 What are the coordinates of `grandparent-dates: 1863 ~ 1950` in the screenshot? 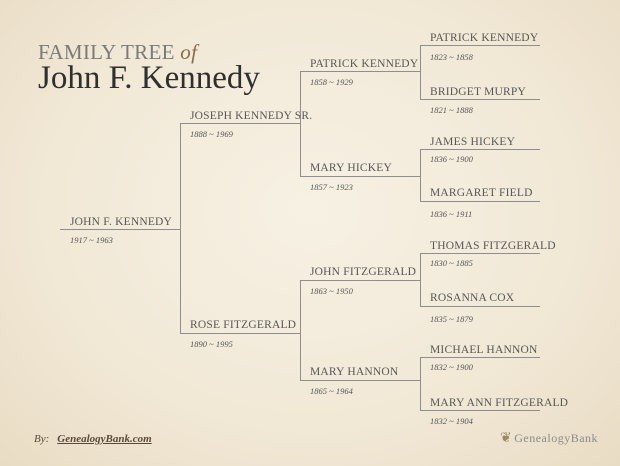 It's located at (331, 291).